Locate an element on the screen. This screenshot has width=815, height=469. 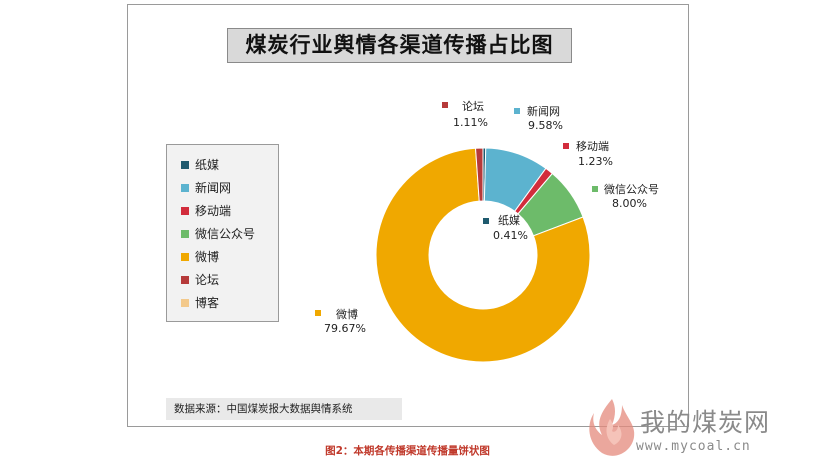
slice-name-mobile: 移动端 is located at coordinates (592, 146).